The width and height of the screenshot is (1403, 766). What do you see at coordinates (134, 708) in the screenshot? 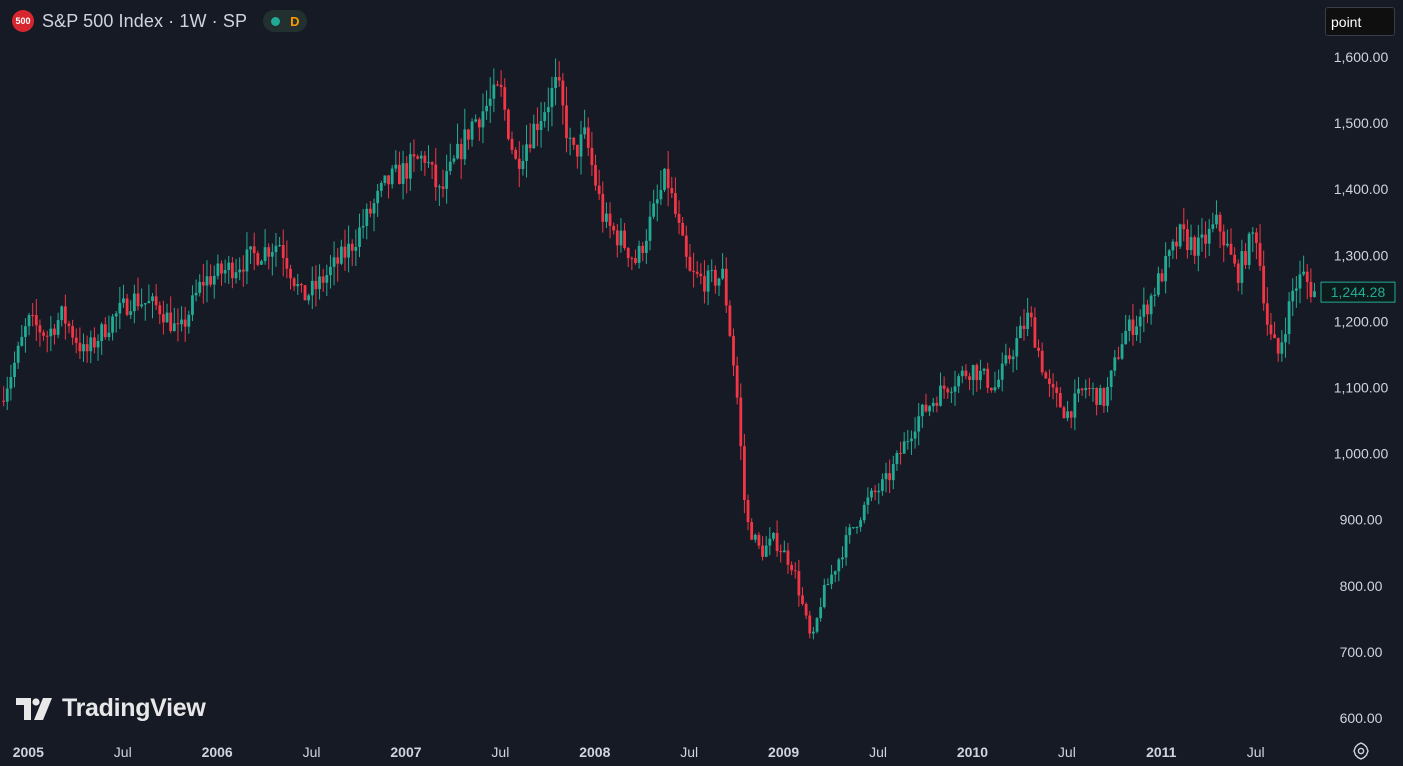
I see `logo-text: TradingView` at bounding box center [134, 708].